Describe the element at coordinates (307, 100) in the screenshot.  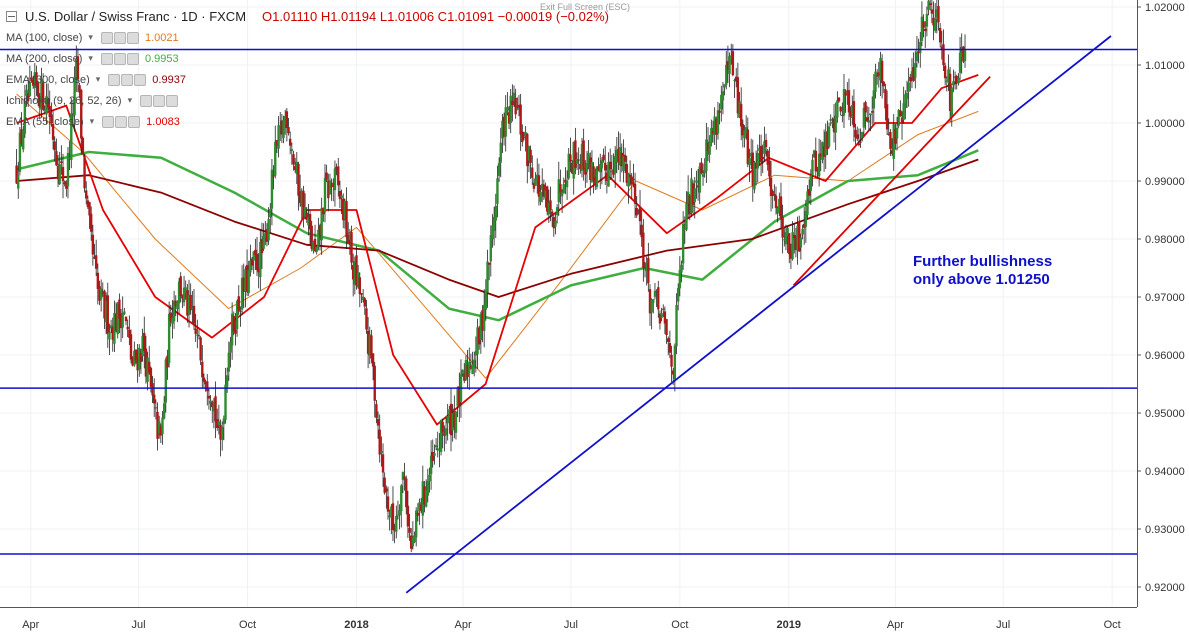
I see `indicator-row: Ichimoku (9, 26, 52, 26) ▾` at that location.